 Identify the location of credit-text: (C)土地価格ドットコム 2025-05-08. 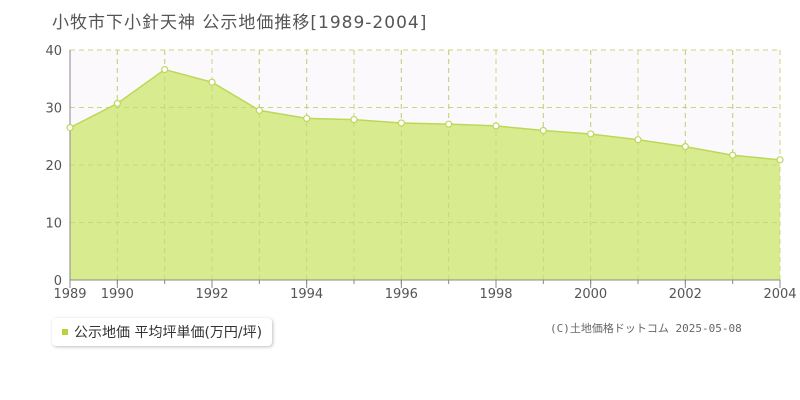
(646, 328).